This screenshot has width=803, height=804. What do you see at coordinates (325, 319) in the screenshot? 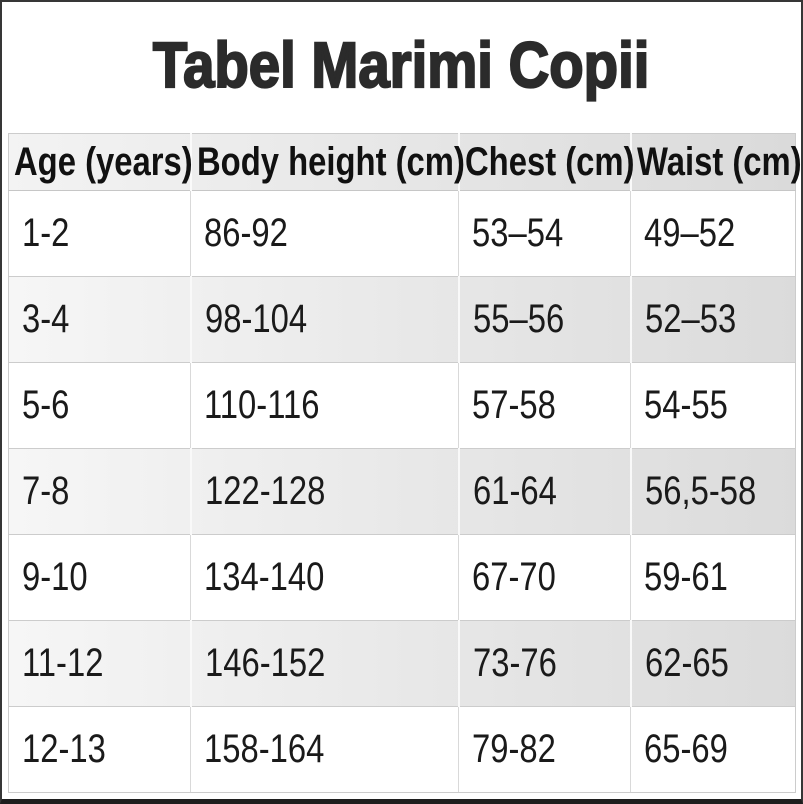
I see `cell-body-height: 98-104` at bounding box center [325, 319].